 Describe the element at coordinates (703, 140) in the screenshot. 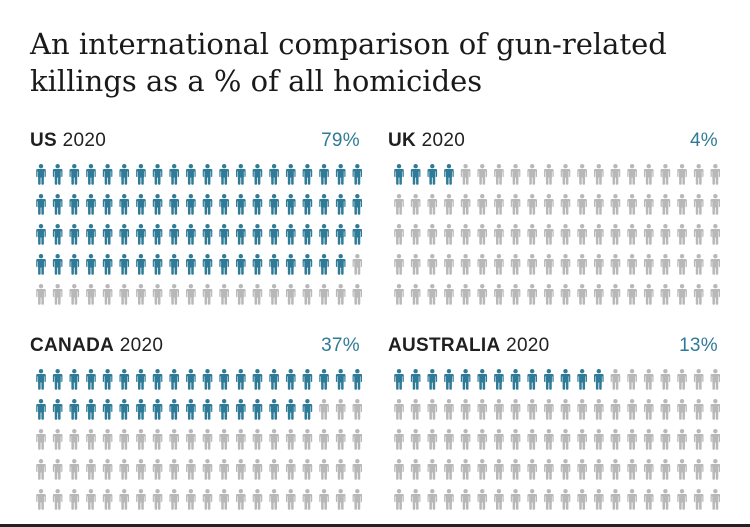

I see `percent-label: 4%` at that location.